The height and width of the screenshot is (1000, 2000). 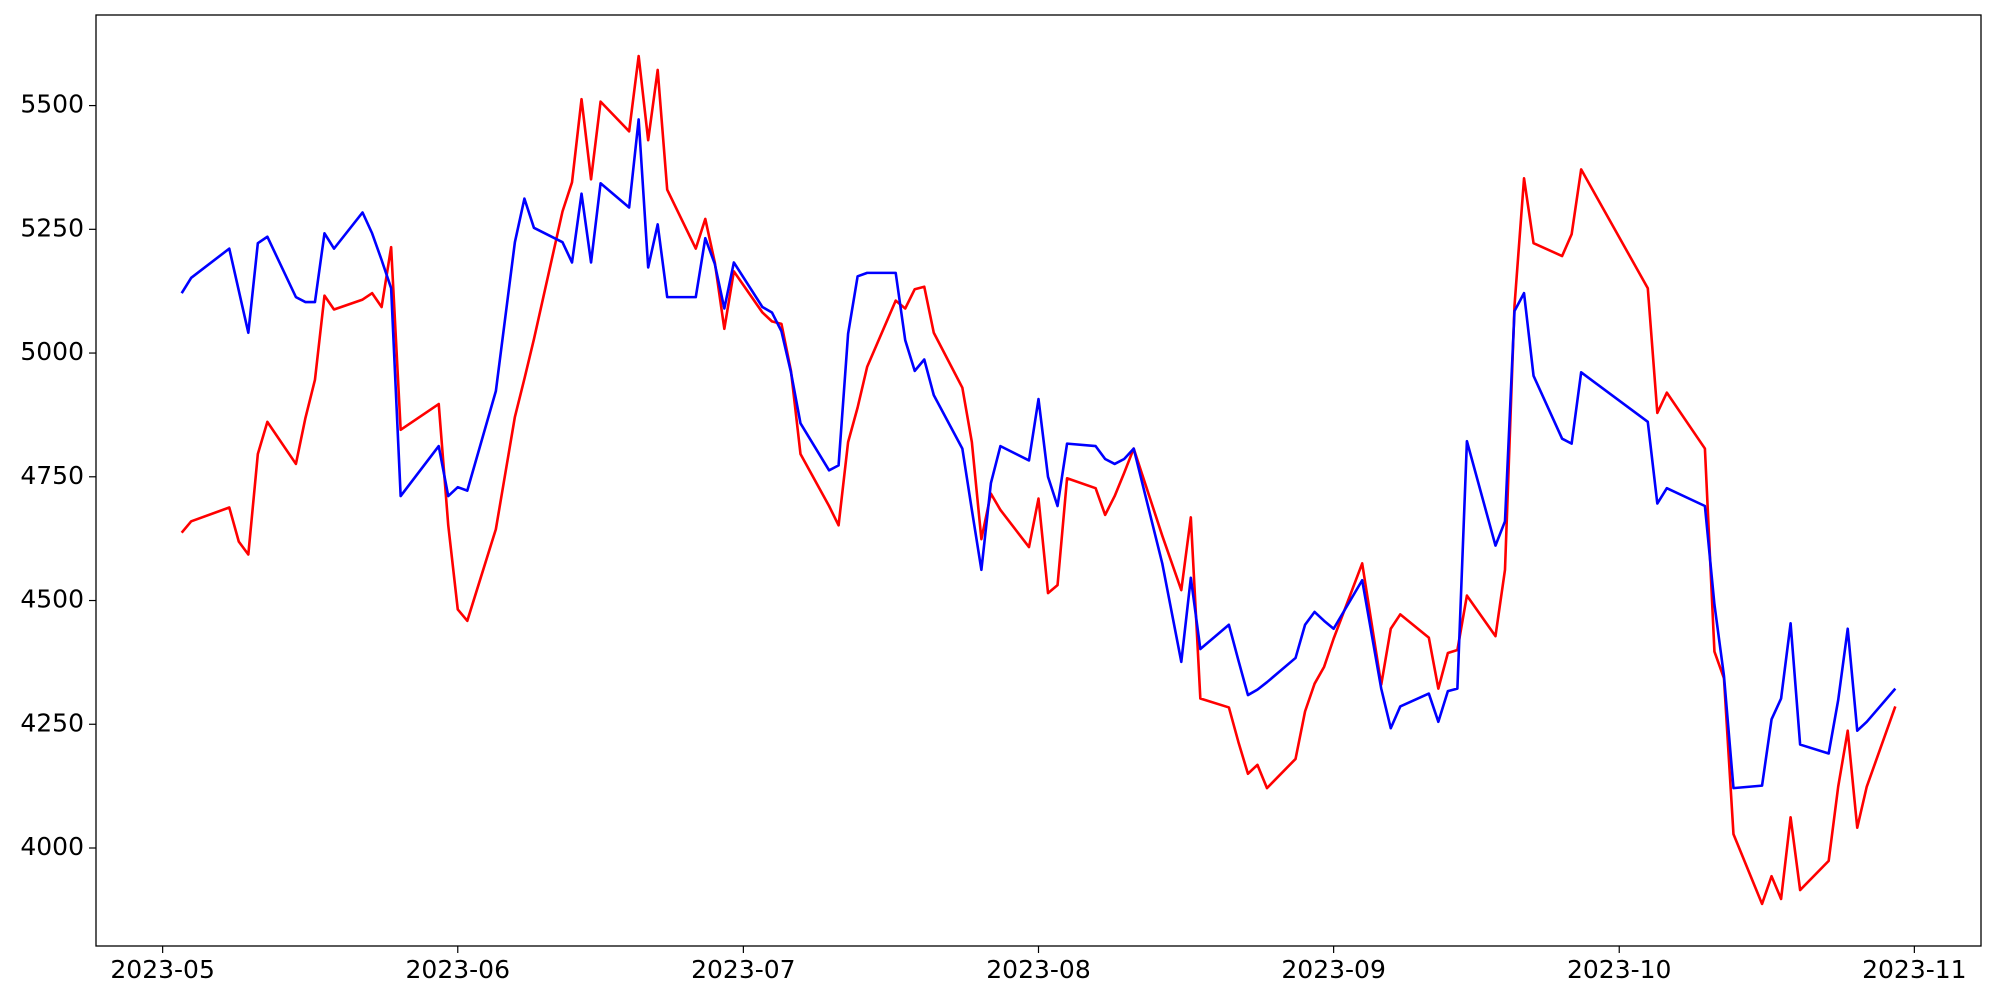 I want to click on x-tick-label: 2023-11, so click(x=1914, y=969).